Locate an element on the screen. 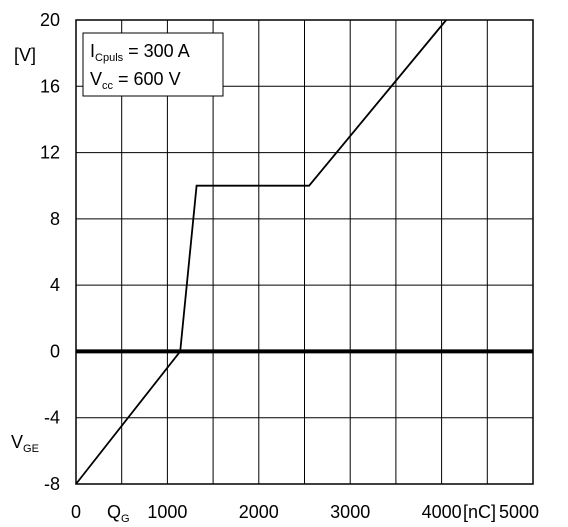  x-tick-label: 2000 is located at coordinates (259, 512).